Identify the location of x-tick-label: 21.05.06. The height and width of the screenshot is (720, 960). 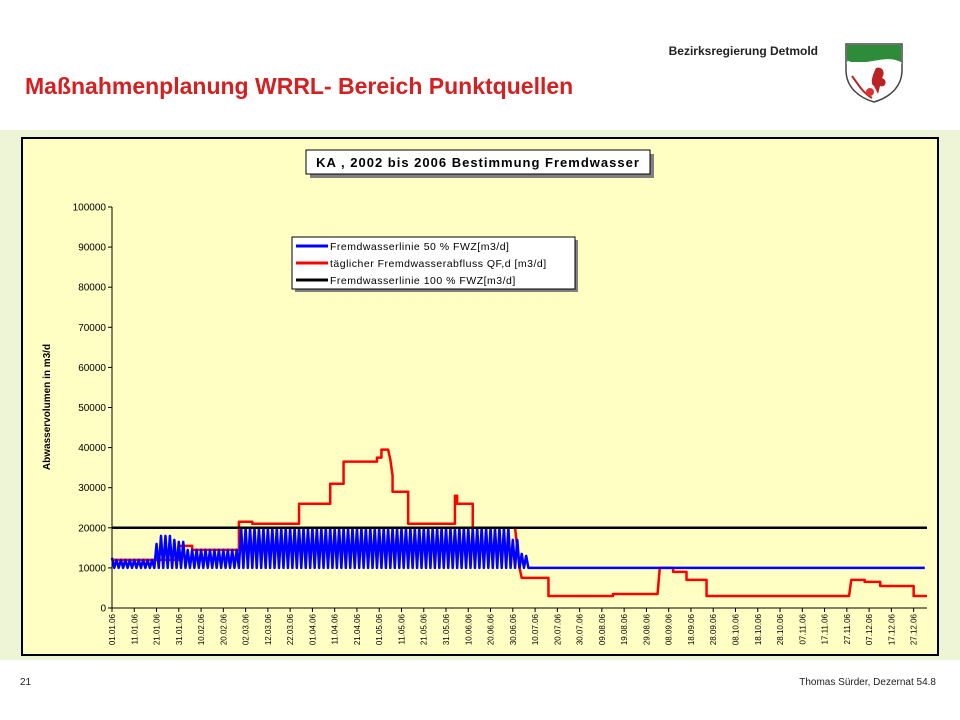
(424, 629).